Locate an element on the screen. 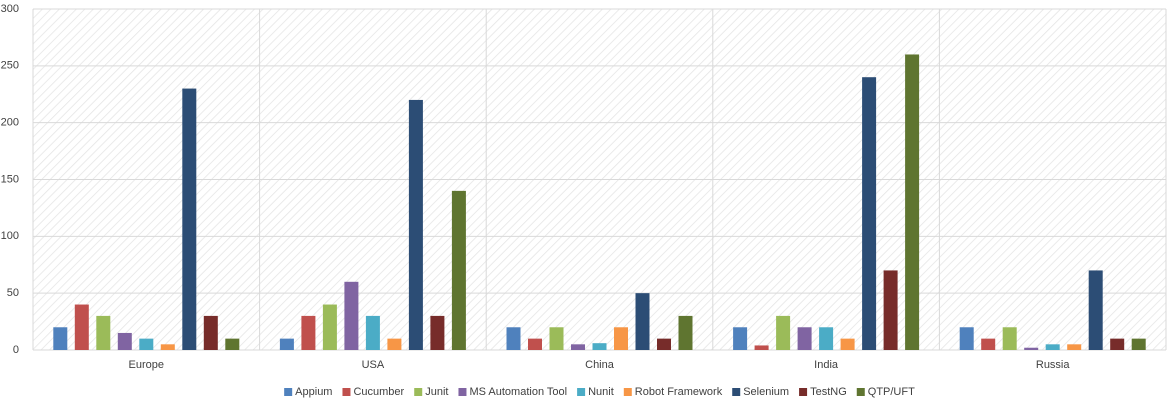 The image size is (1169, 410). x-tick-label: China is located at coordinates (600, 365).